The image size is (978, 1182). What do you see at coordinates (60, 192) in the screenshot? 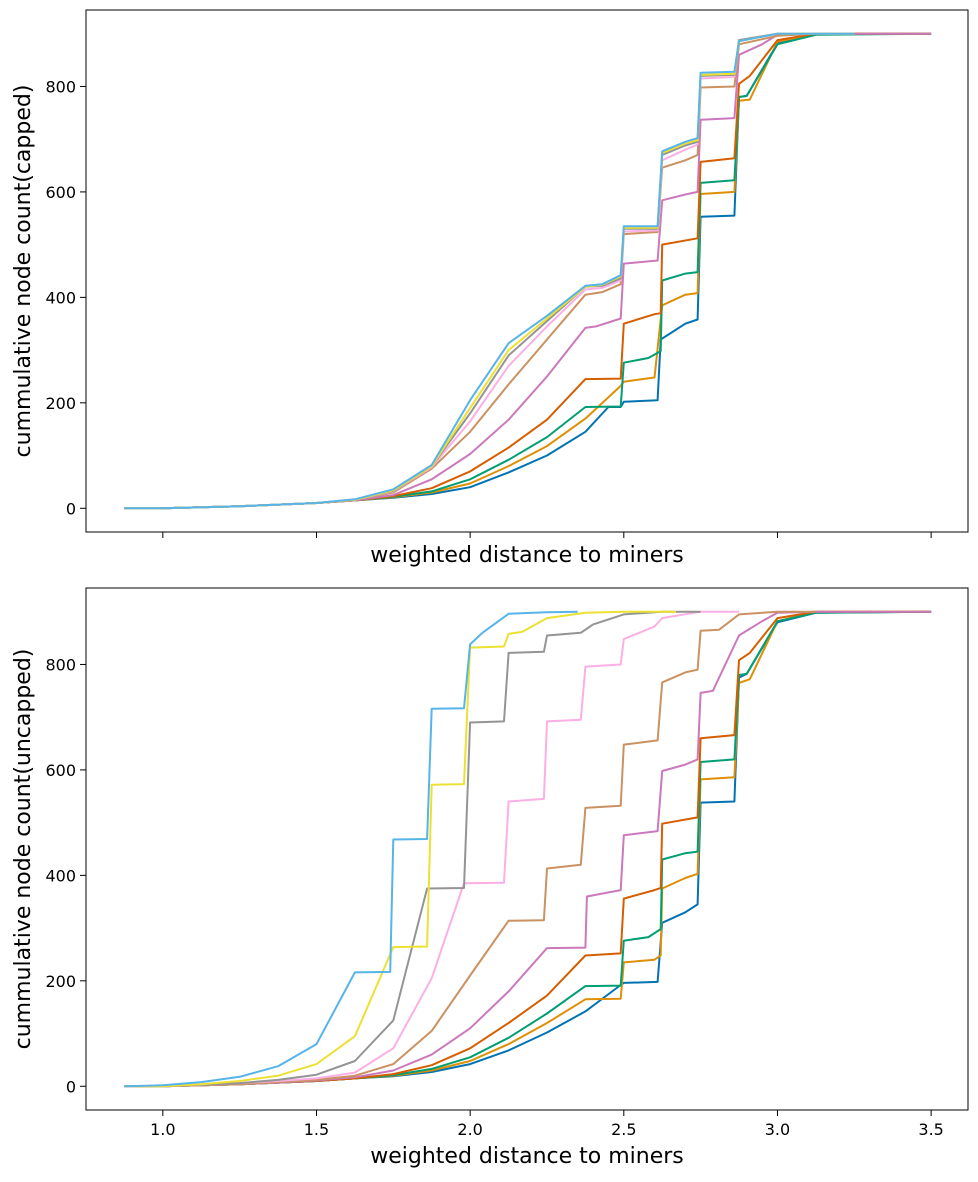
I see `chart0-y-tick-label-4: 600` at bounding box center [60, 192].